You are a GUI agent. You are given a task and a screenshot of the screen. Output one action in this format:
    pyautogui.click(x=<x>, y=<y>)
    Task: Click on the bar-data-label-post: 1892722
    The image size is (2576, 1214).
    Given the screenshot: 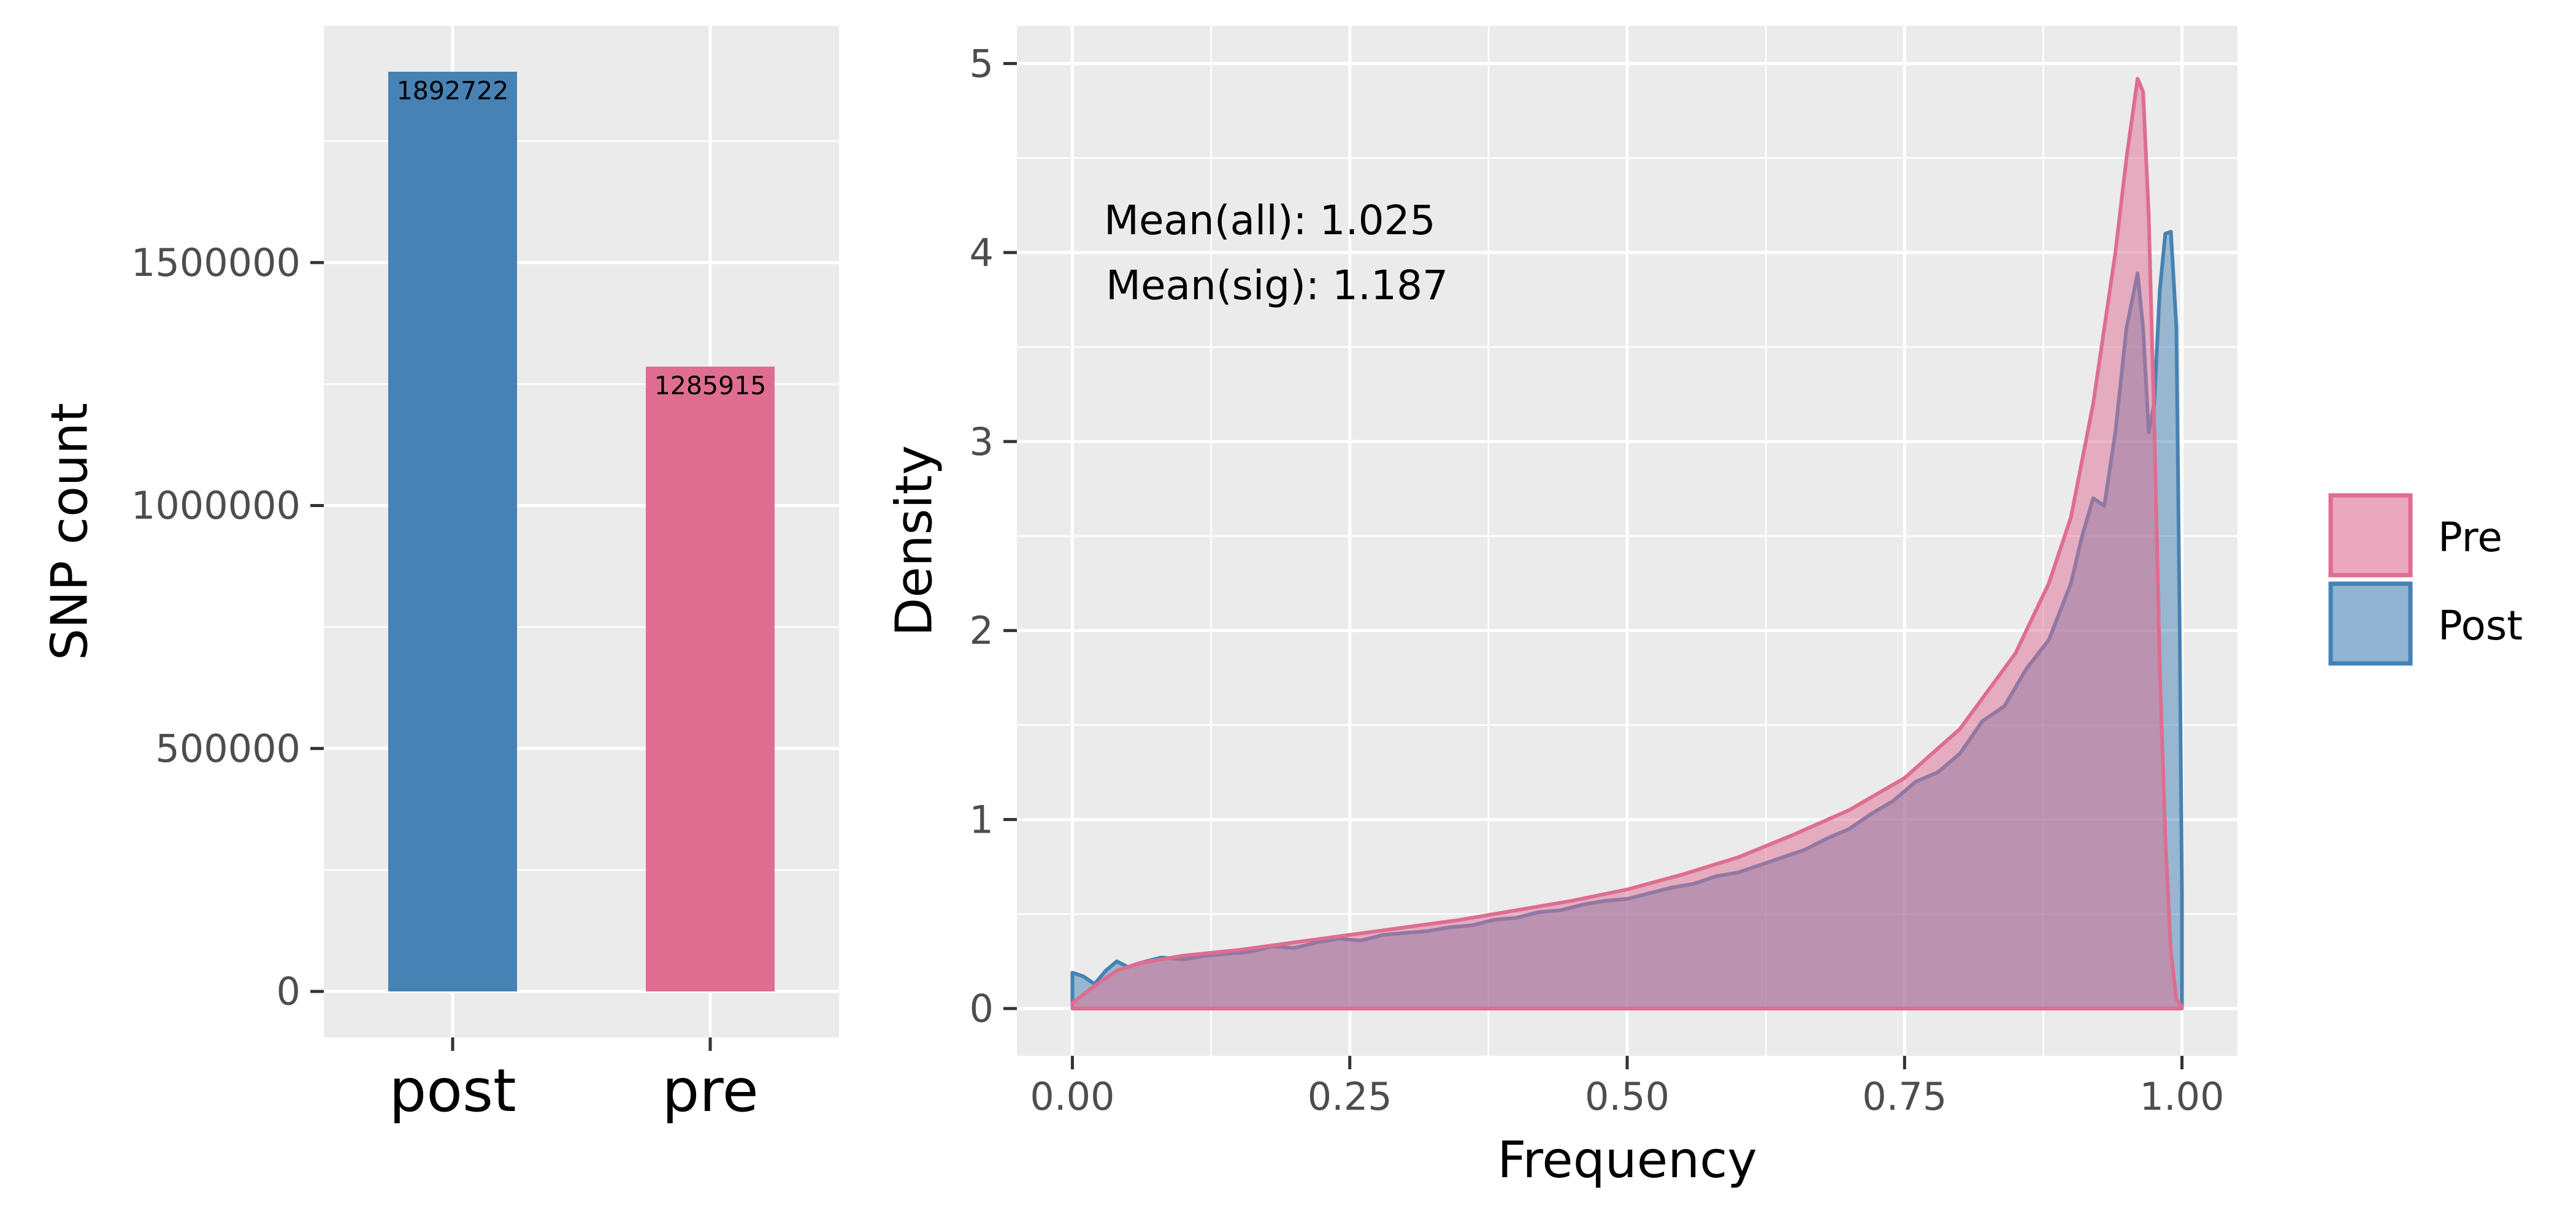 What is the action you would take?
    pyautogui.click(x=453, y=90)
    